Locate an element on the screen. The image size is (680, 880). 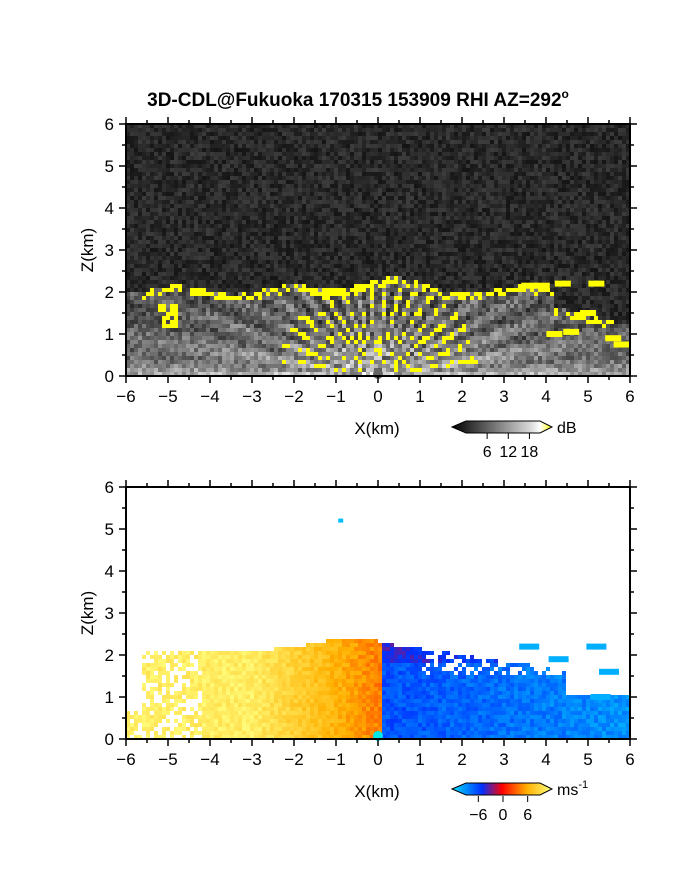
doppler-xtick-label: −2 is located at coordinates (293, 759).